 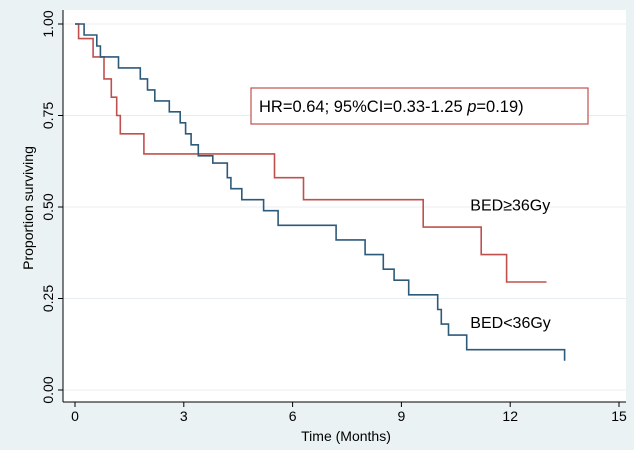 What do you see at coordinates (184, 416) in the screenshot?
I see `x-tick-label: 3` at bounding box center [184, 416].